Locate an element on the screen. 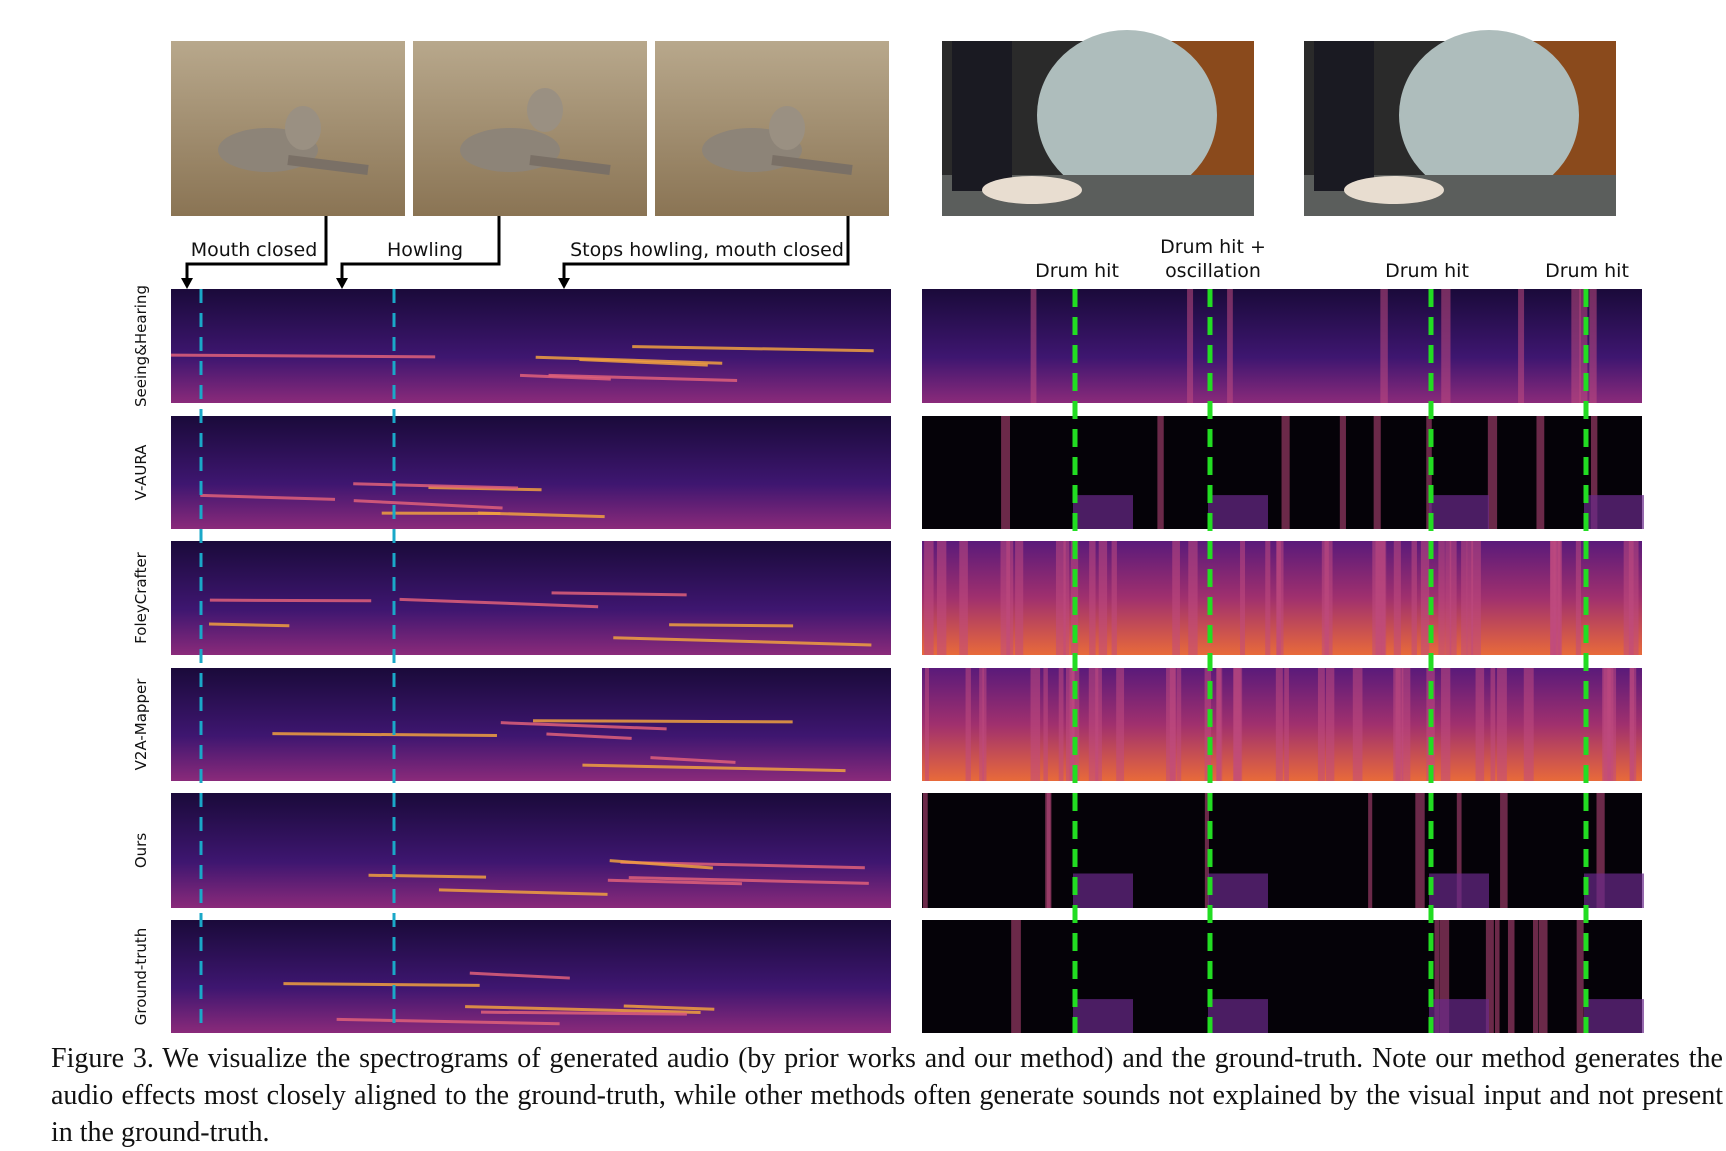  annotation: Stops howling, mouth closed is located at coordinates (707, 250).